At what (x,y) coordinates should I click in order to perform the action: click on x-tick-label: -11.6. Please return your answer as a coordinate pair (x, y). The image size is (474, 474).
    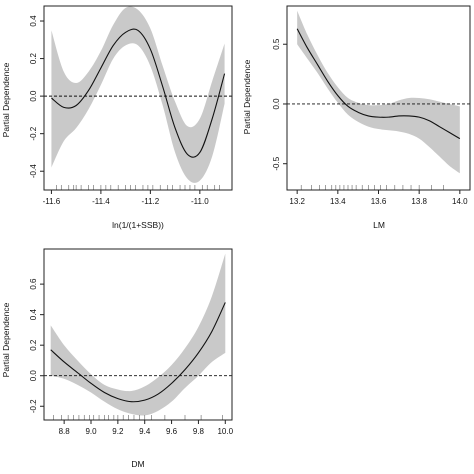
    Looking at the image, I should click on (52, 201).